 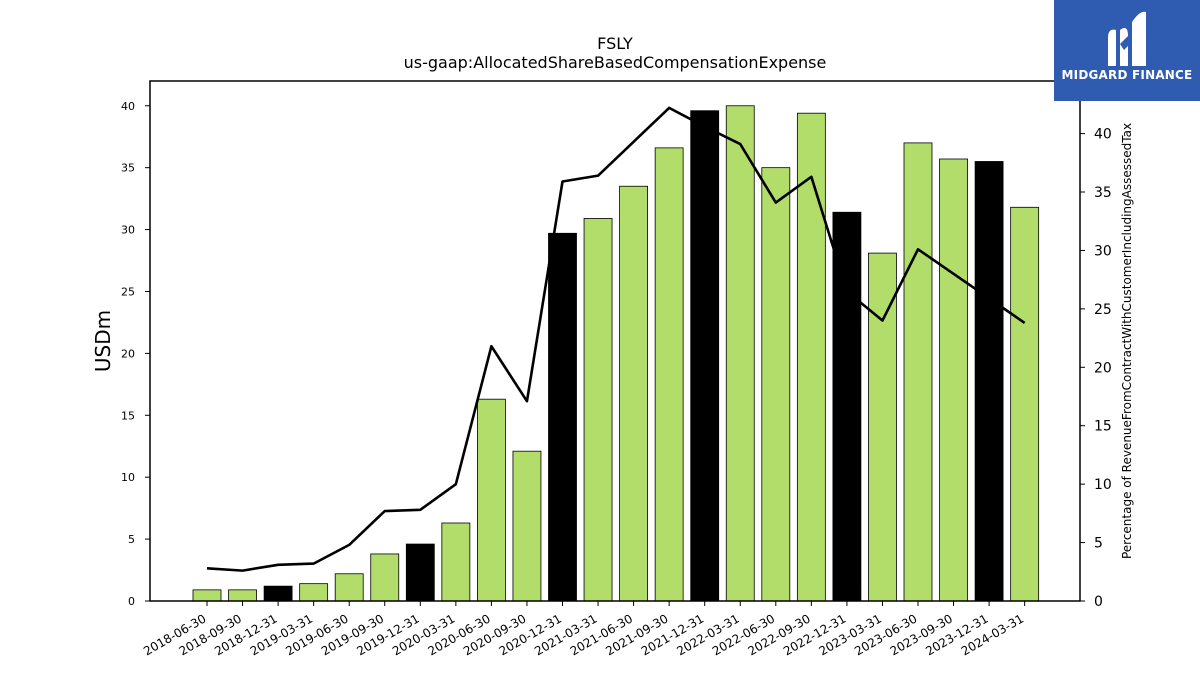 What do you see at coordinates (135, 354) in the screenshot?
I see `left-axis: 0 5 10 15 20 25 30 35 40` at bounding box center [135, 354].